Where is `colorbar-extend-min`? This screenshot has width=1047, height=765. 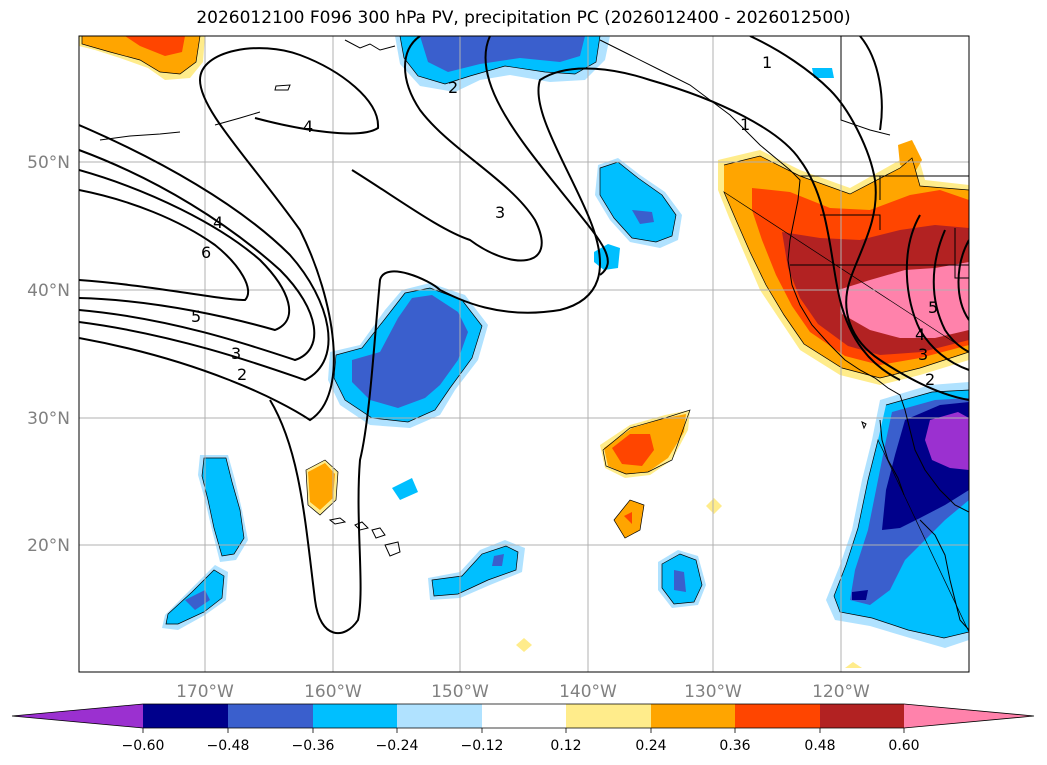
colorbar-extend-min is located at coordinates (77, 716).